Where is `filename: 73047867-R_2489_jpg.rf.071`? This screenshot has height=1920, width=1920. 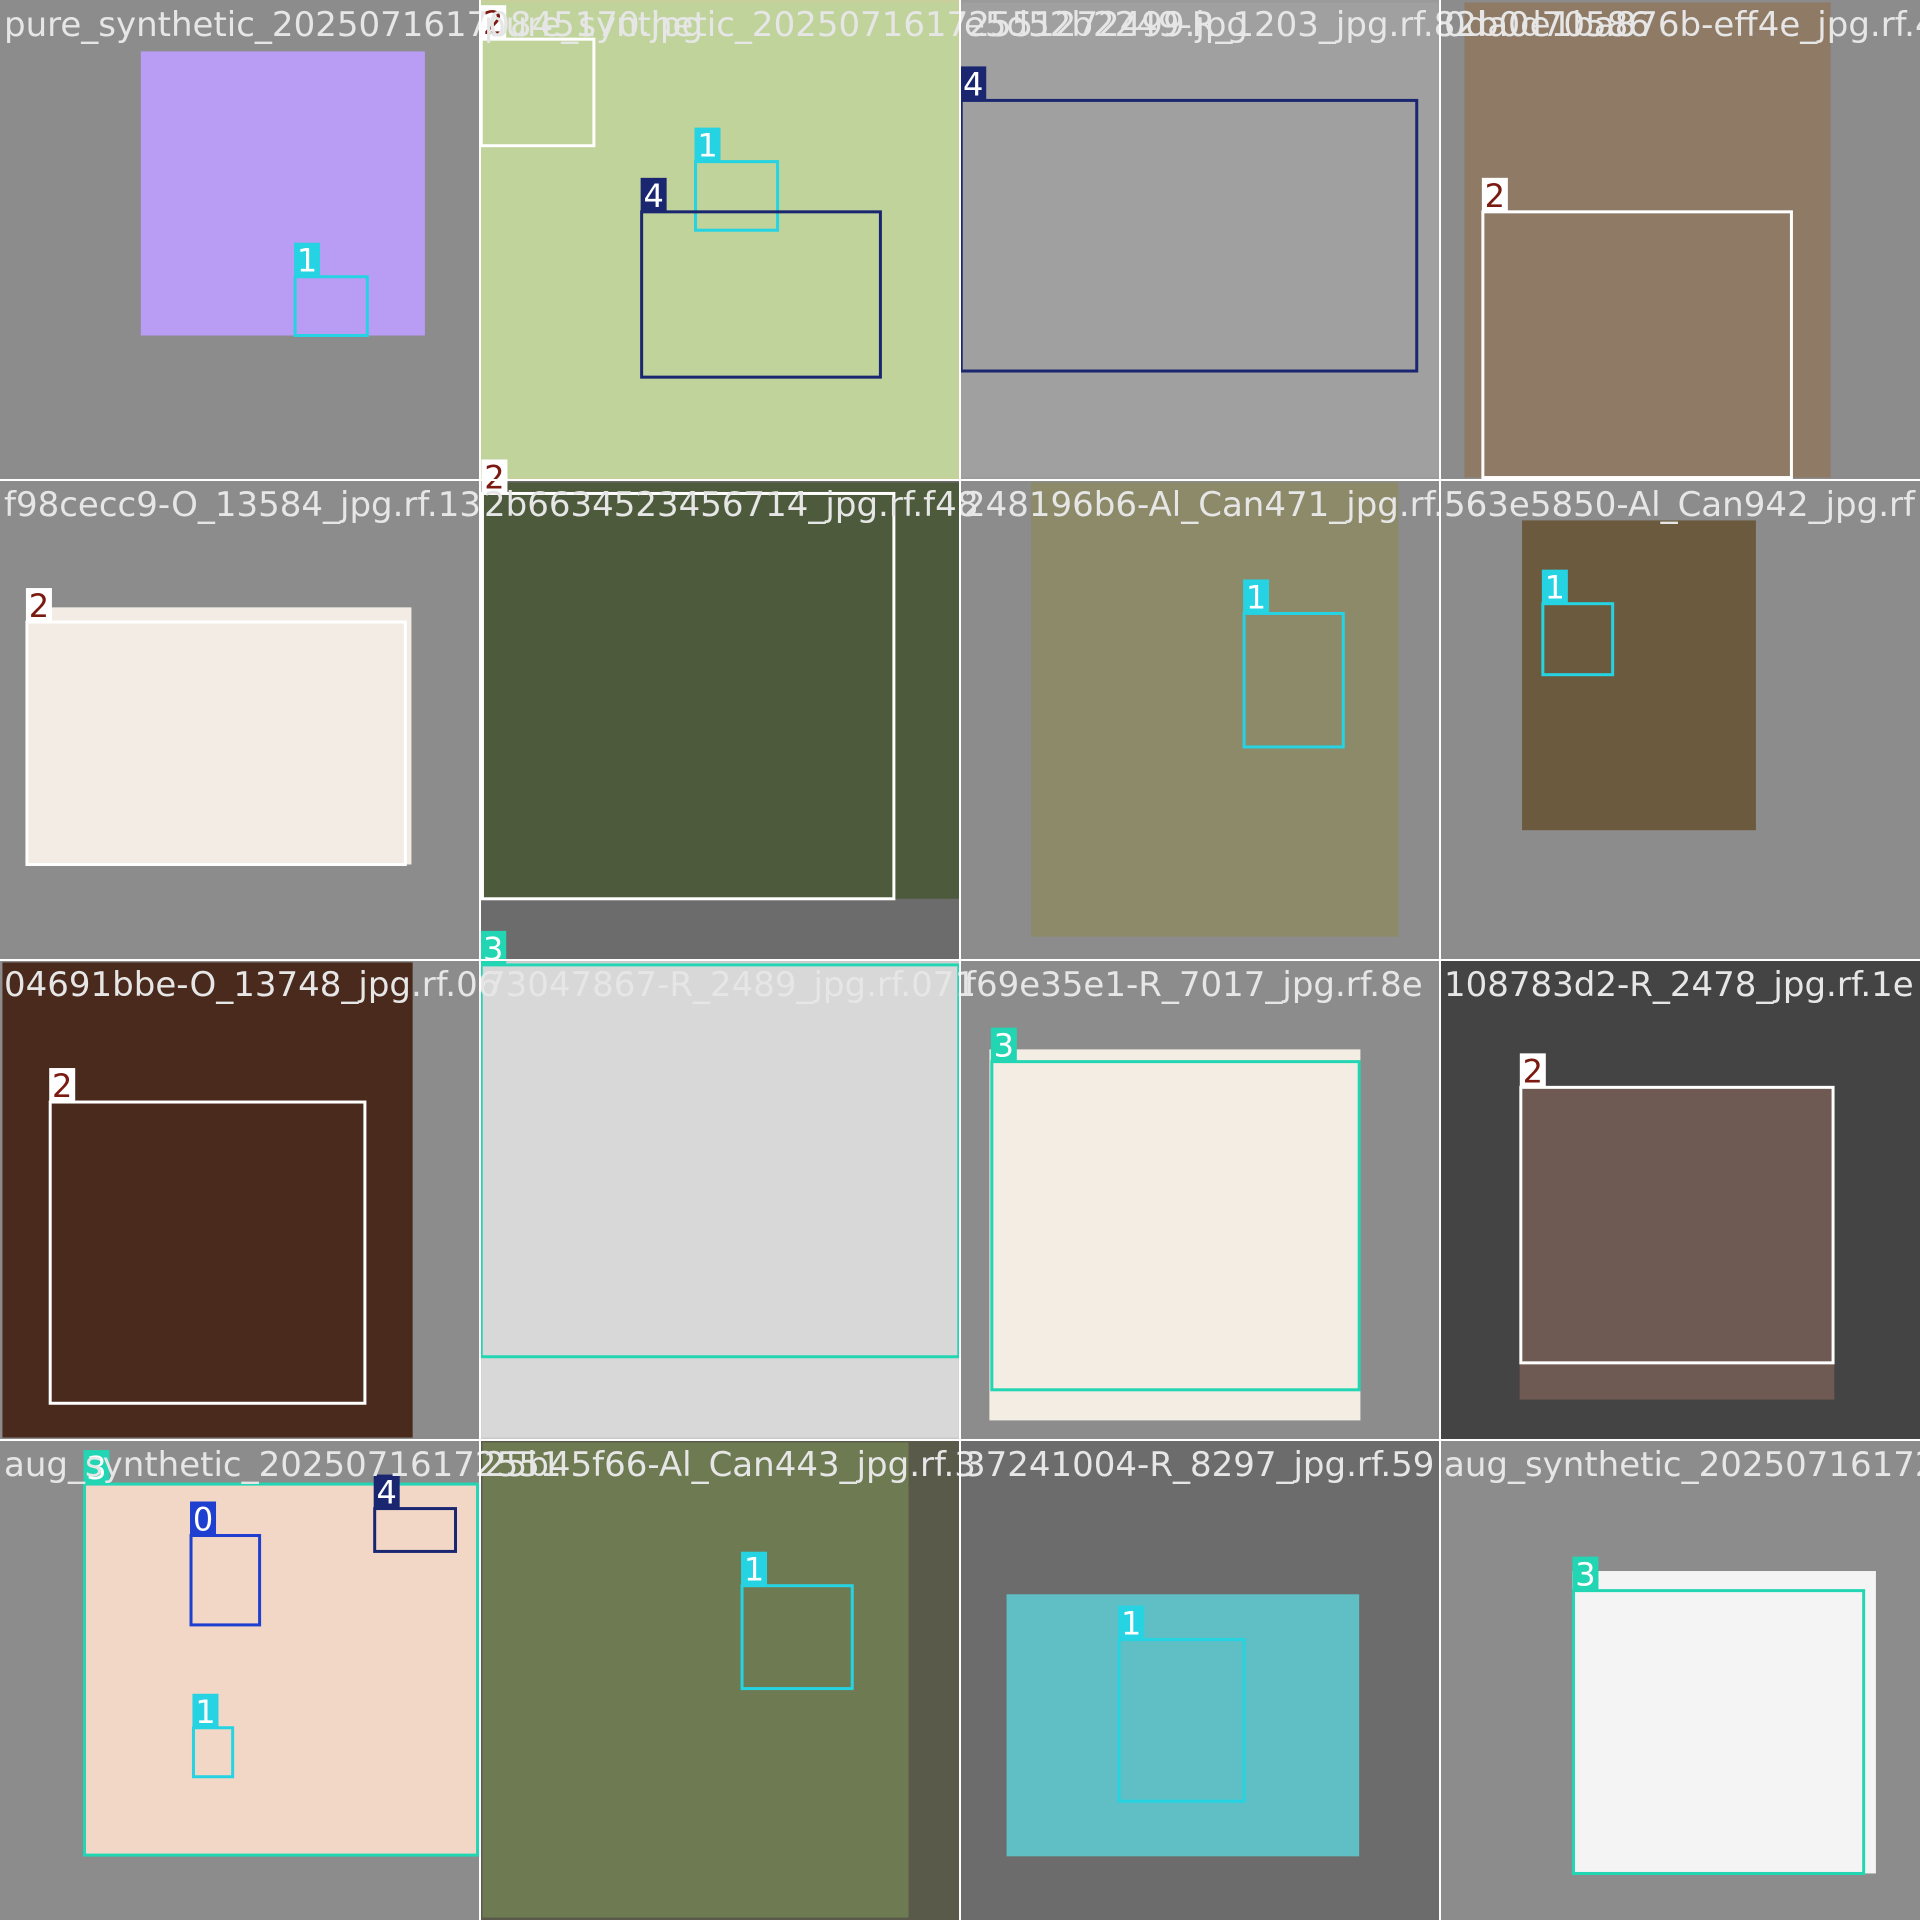 filename: 73047867-R_2489_jpg.rf.071 is located at coordinates (730, 985).